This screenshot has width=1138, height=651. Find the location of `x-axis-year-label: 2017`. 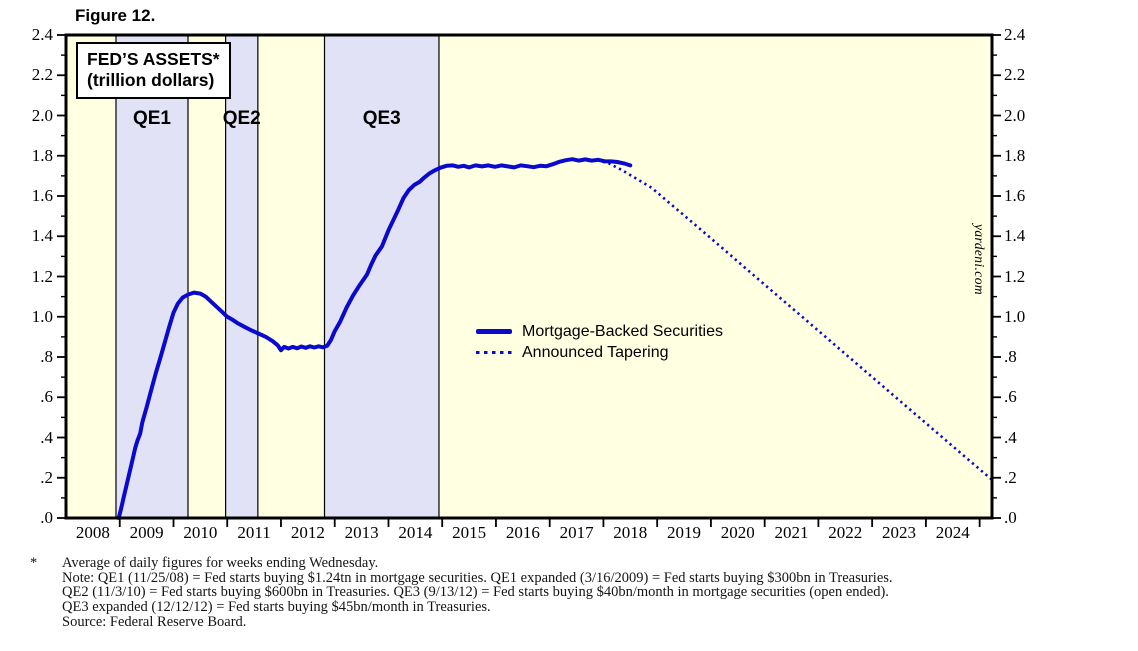

x-axis-year-label: 2017 is located at coordinates (576, 532).